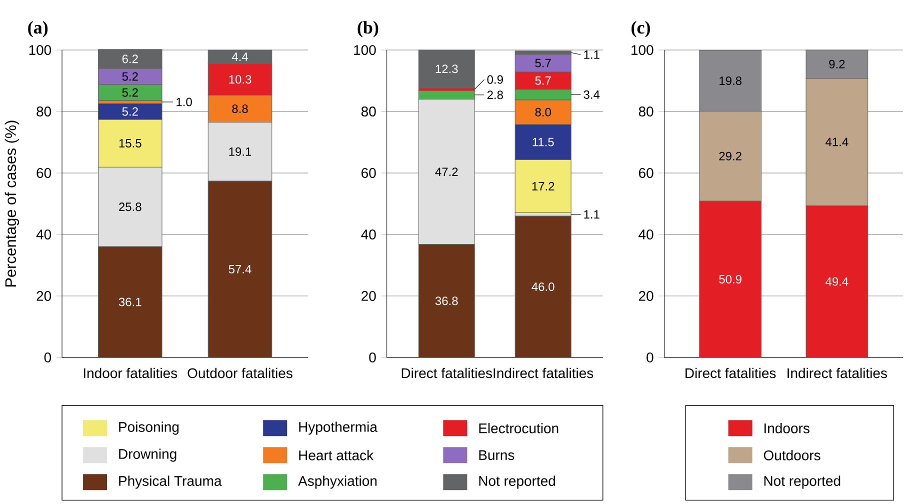 The image size is (907, 504). I want to click on data-label: 41.4, so click(837, 142).